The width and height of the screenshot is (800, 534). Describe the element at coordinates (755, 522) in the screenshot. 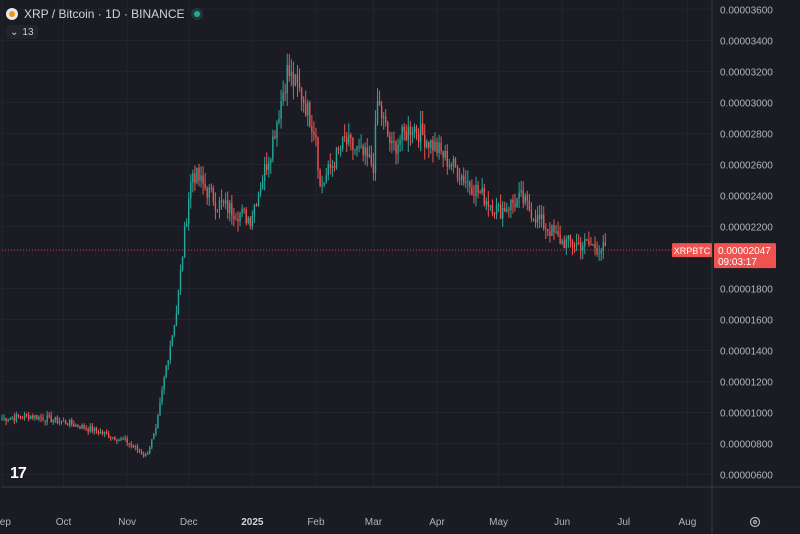

I see `time-settings-icon` at that location.